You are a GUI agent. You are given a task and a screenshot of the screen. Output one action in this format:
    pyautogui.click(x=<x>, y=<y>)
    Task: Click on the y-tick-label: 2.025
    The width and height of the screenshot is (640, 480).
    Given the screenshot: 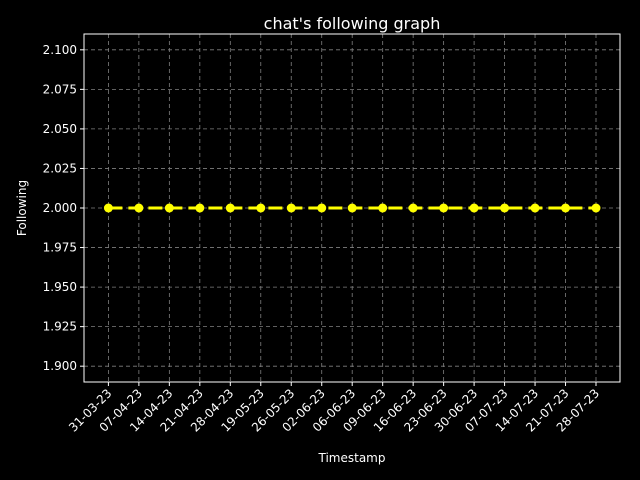 What is the action you would take?
    pyautogui.click(x=60, y=168)
    